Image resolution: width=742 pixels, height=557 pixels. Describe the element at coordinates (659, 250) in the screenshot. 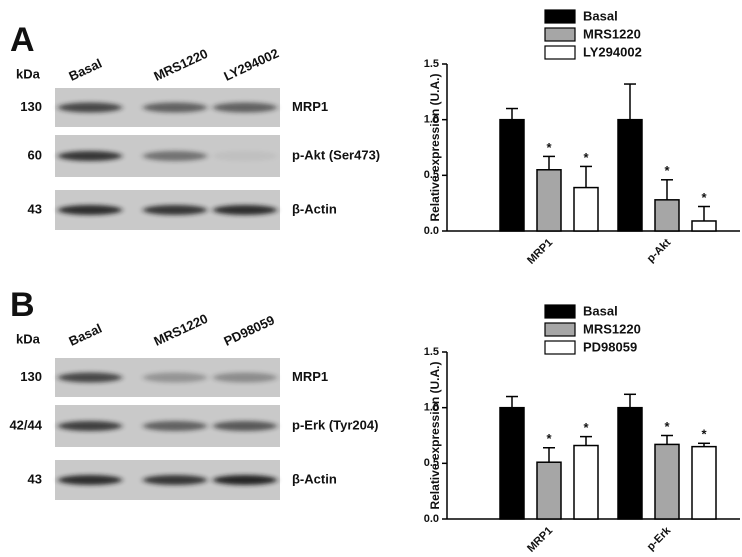

I see `x-tick-label: p-Akt` at that location.